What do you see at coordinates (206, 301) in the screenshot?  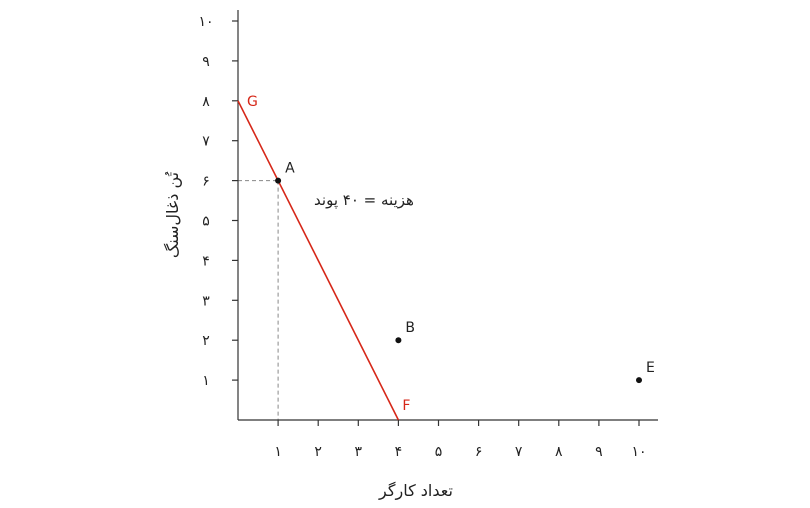 I see `y-tick-label: ۳` at bounding box center [206, 301].